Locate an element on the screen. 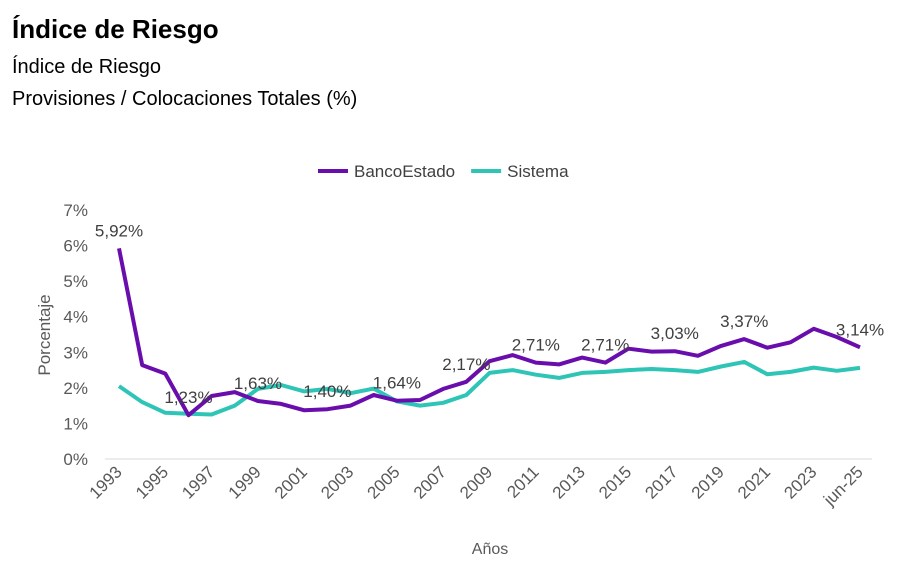 The height and width of the screenshot is (576, 908). x-tick-label: 2005 is located at coordinates (384, 482).